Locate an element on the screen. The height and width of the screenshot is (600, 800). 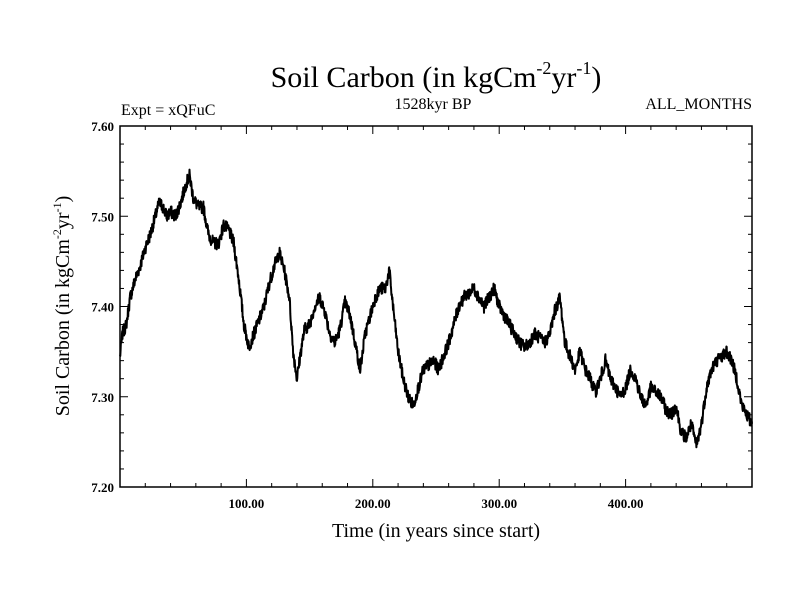
y-axis-title-mid: yr is located at coordinates (63, 220).